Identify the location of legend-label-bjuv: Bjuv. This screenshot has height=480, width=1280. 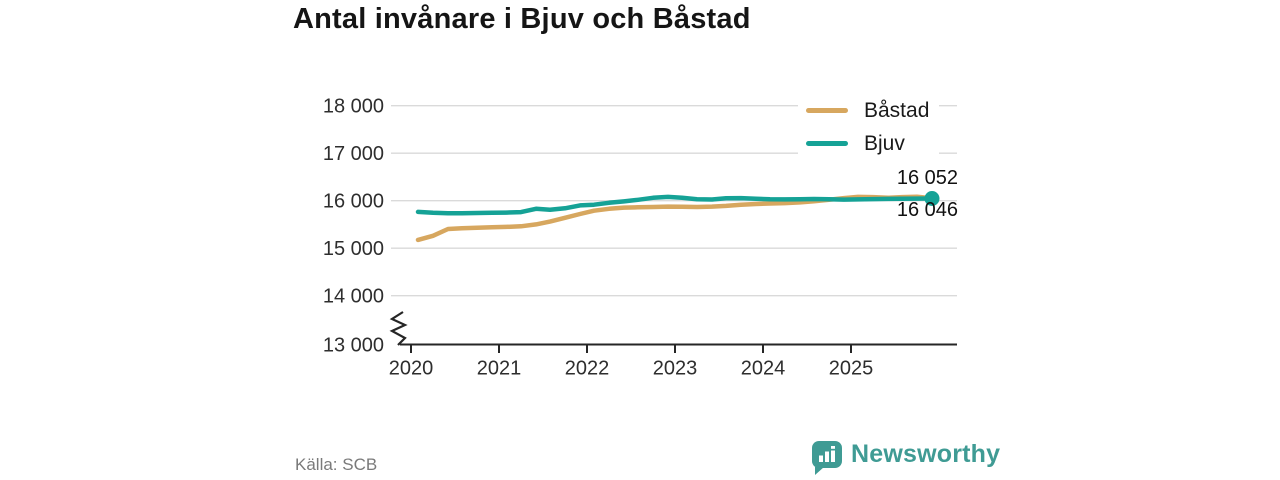
(884, 143).